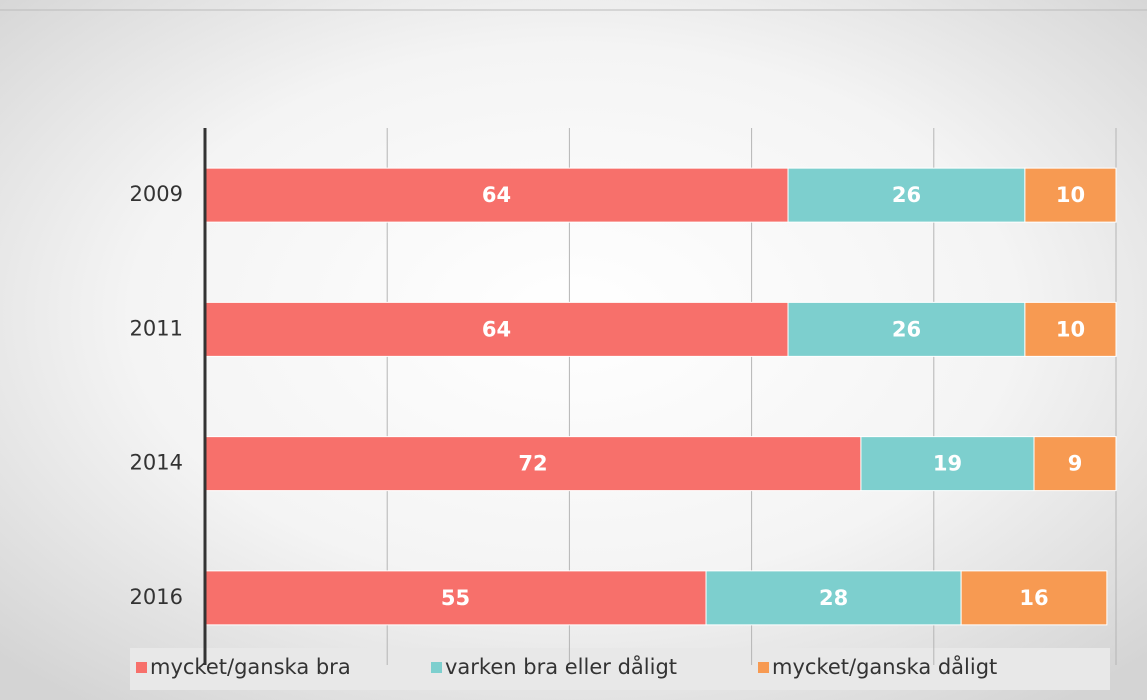  I want to click on y-tick-label: 2011, so click(156, 328).